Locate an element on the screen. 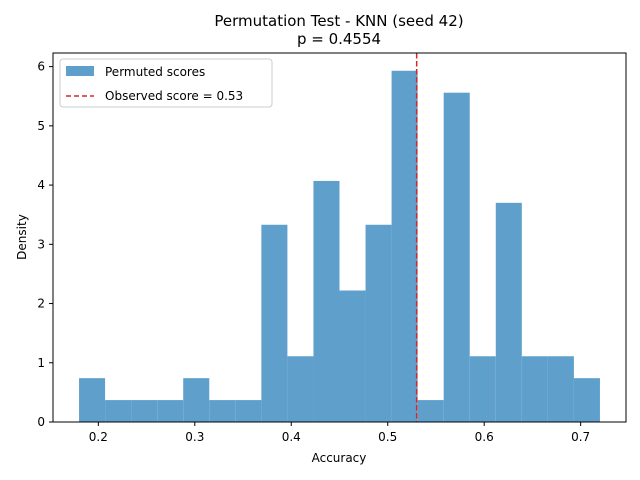  y-tick-label: 5 is located at coordinates (41, 126).